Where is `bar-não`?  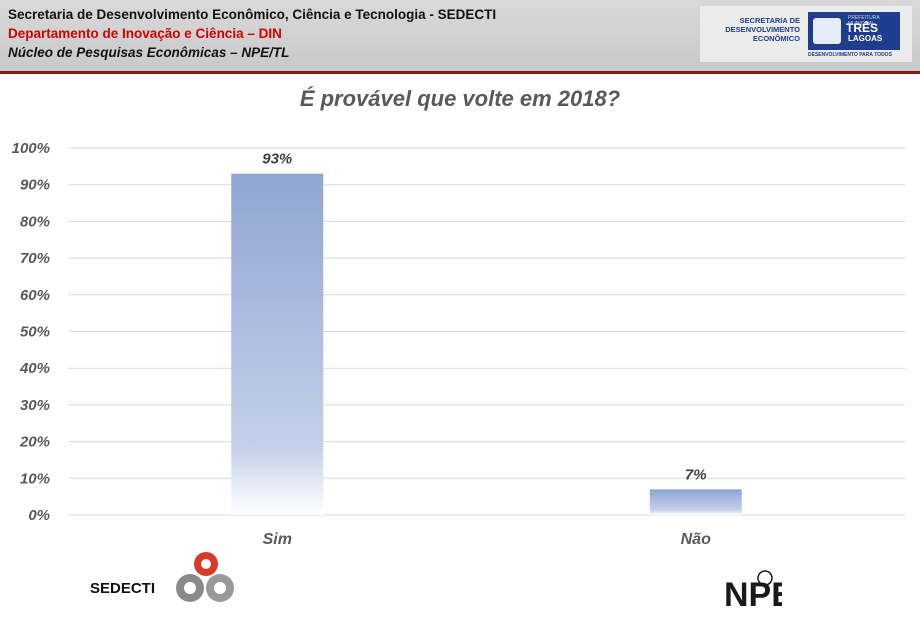
bar-não is located at coordinates (695, 502).